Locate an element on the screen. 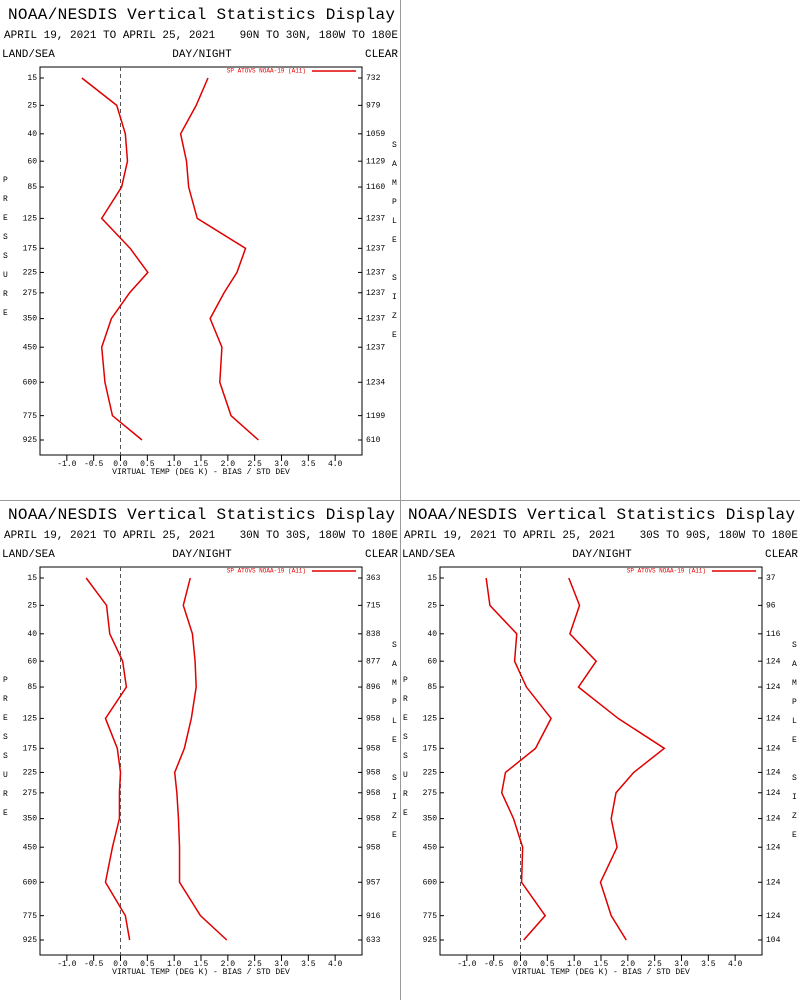  sample-size-label: 1160 is located at coordinates (375, 187).